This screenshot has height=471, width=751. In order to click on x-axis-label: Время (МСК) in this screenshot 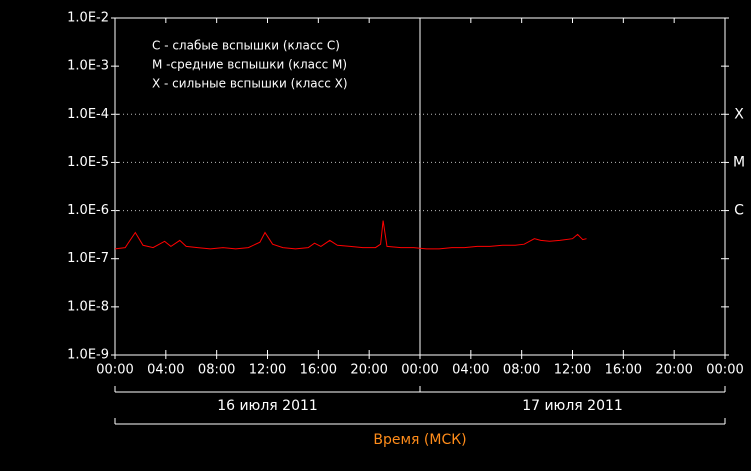, I will do `click(419, 440)`.